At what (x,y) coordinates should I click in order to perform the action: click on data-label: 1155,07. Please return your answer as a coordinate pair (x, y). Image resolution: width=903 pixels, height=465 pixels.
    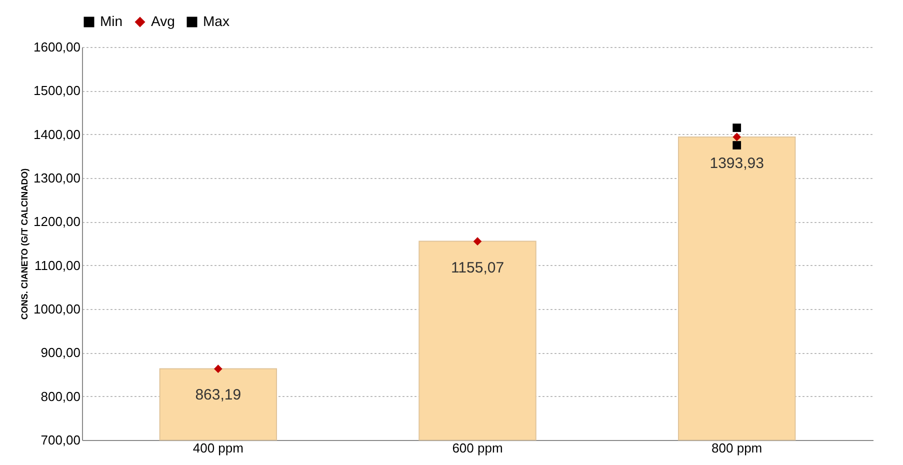
    Looking at the image, I should click on (477, 267).